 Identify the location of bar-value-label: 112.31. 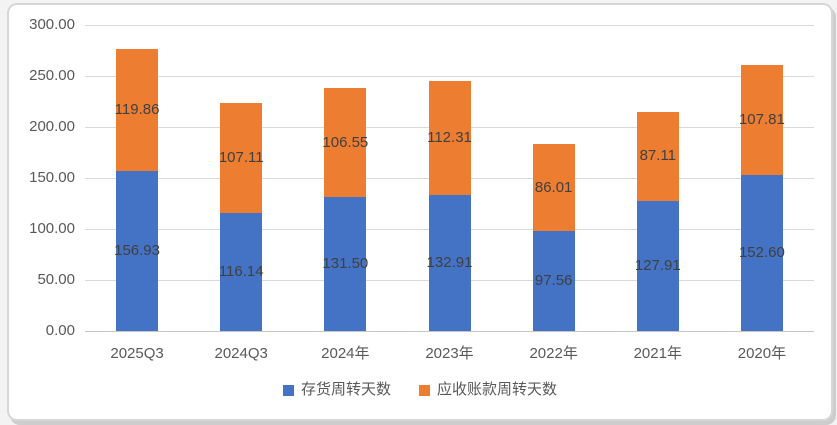
(449, 138).